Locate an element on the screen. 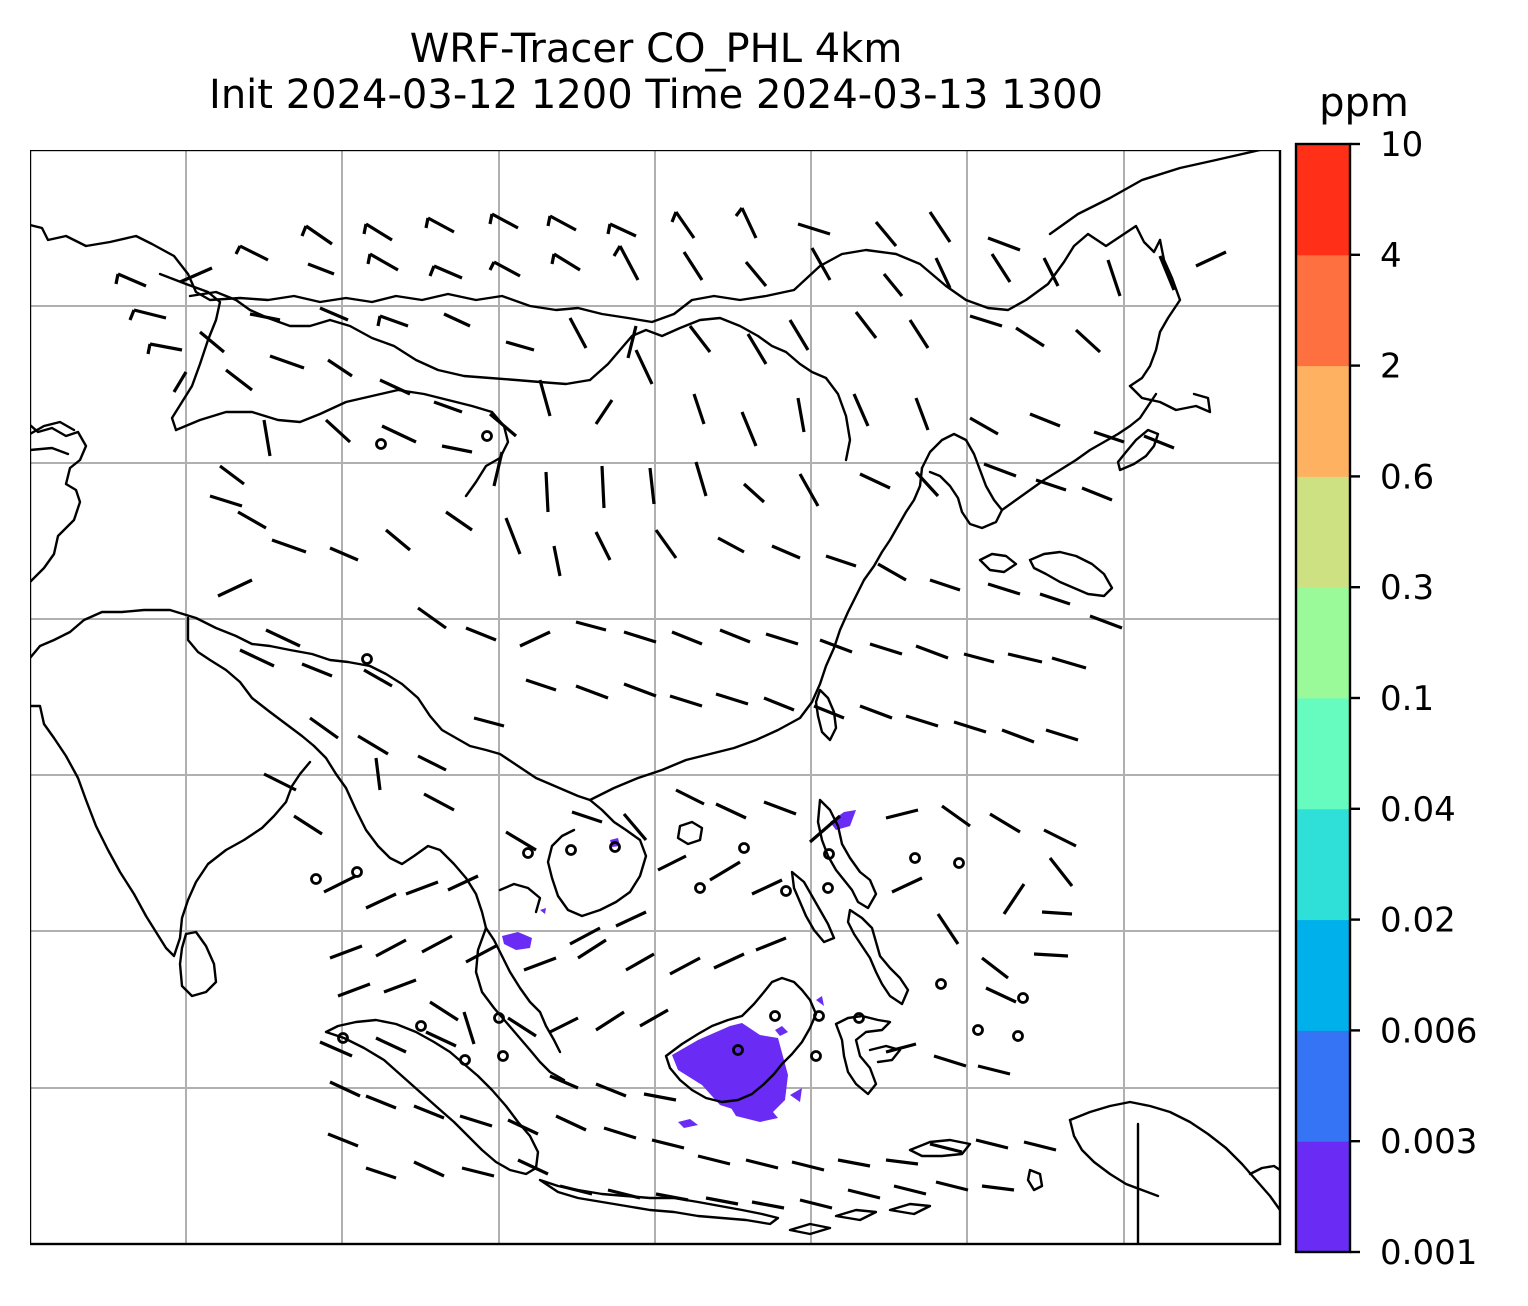  colorbar-tick-label: 0.006 is located at coordinates (1428, 1031).